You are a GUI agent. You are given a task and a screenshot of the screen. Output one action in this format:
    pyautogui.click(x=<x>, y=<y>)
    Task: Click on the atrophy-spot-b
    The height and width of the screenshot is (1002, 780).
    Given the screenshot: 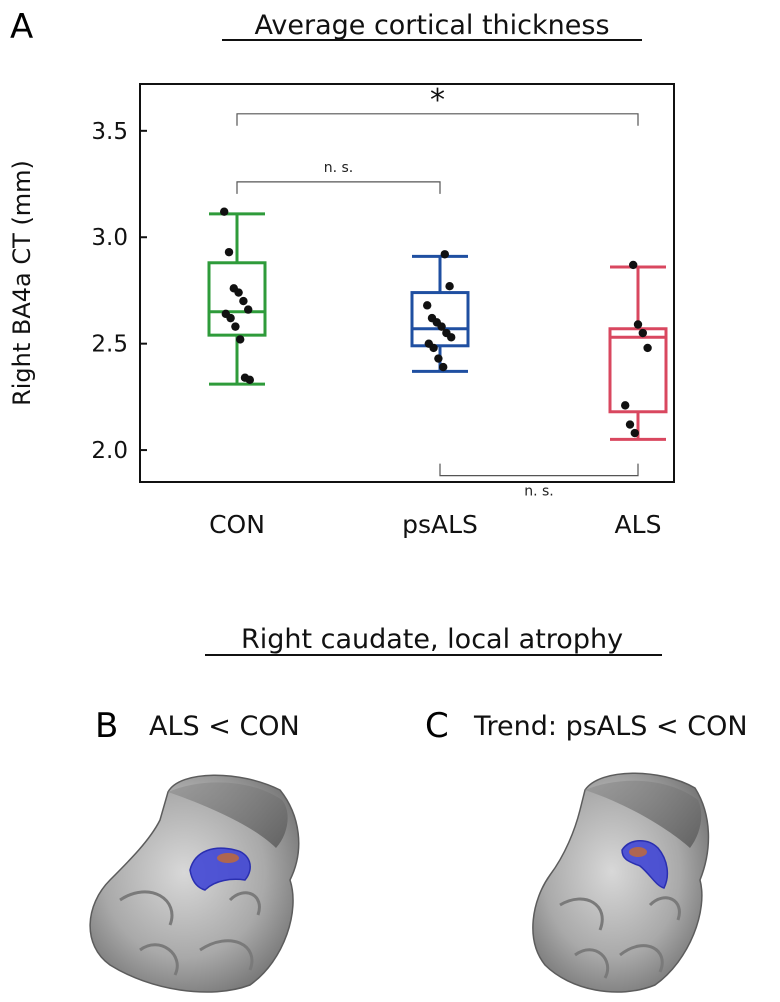 What is the action you would take?
    pyautogui.click(x=228, y=858)
    